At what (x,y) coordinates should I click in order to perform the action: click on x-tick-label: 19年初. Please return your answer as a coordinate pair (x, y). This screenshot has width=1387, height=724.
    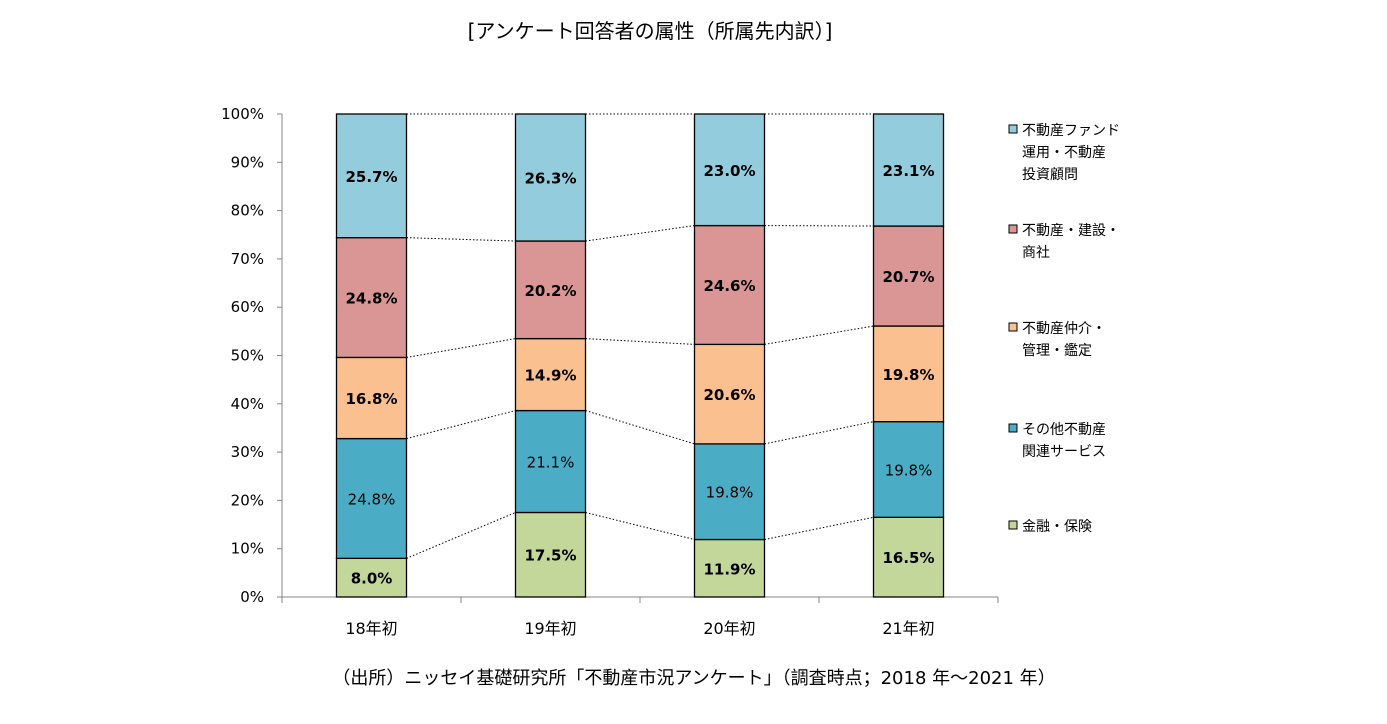
    Looking at the image, I should click on (550, 628).